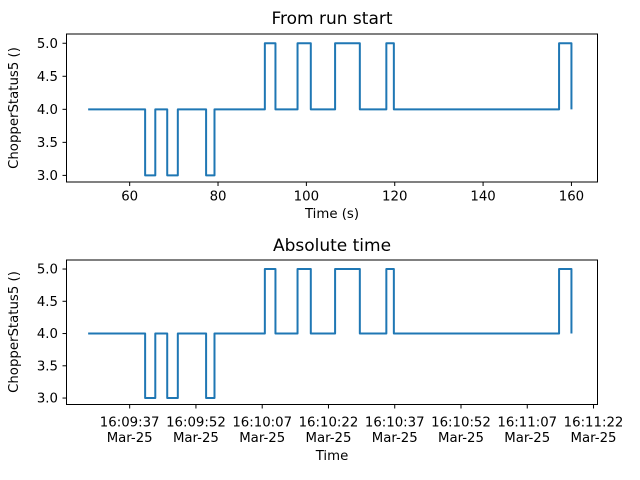 The width and height of the screenshot is (640, 480). What do you see at coordinates (329, 422) in the screenshot?
I see `x-tick-label: 16:10:22` at bounding box center [329, 422].